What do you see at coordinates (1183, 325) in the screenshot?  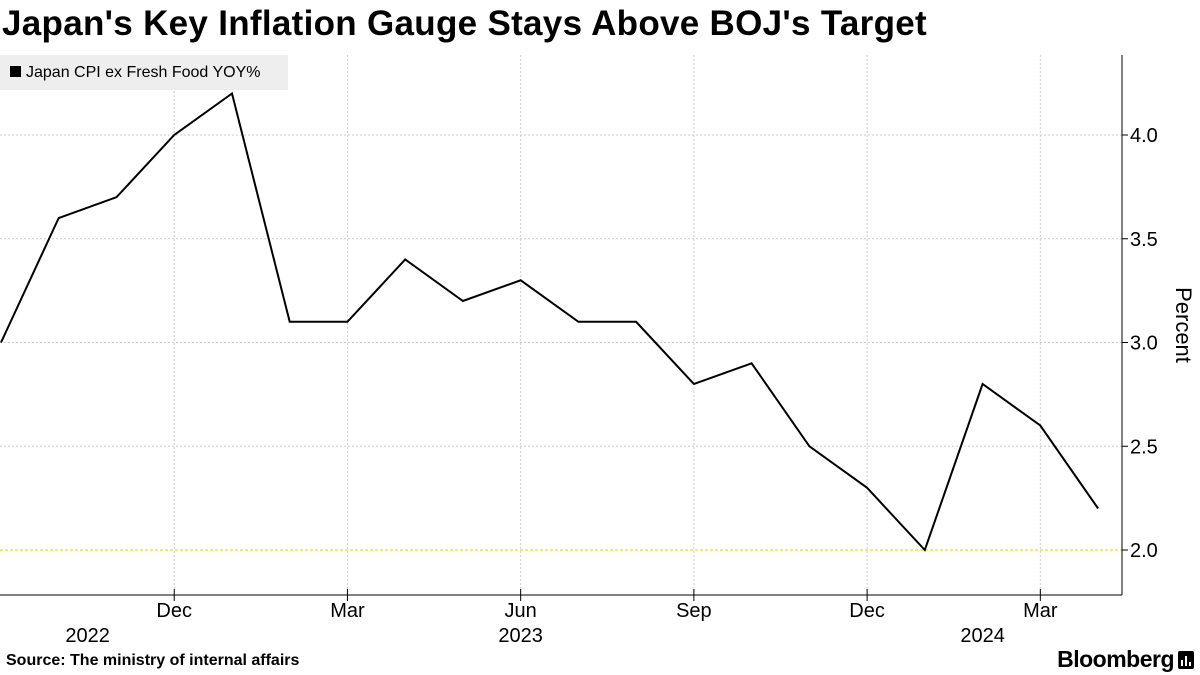 I see `y-axis-title: Percent` at bounding box center [1183, 325].